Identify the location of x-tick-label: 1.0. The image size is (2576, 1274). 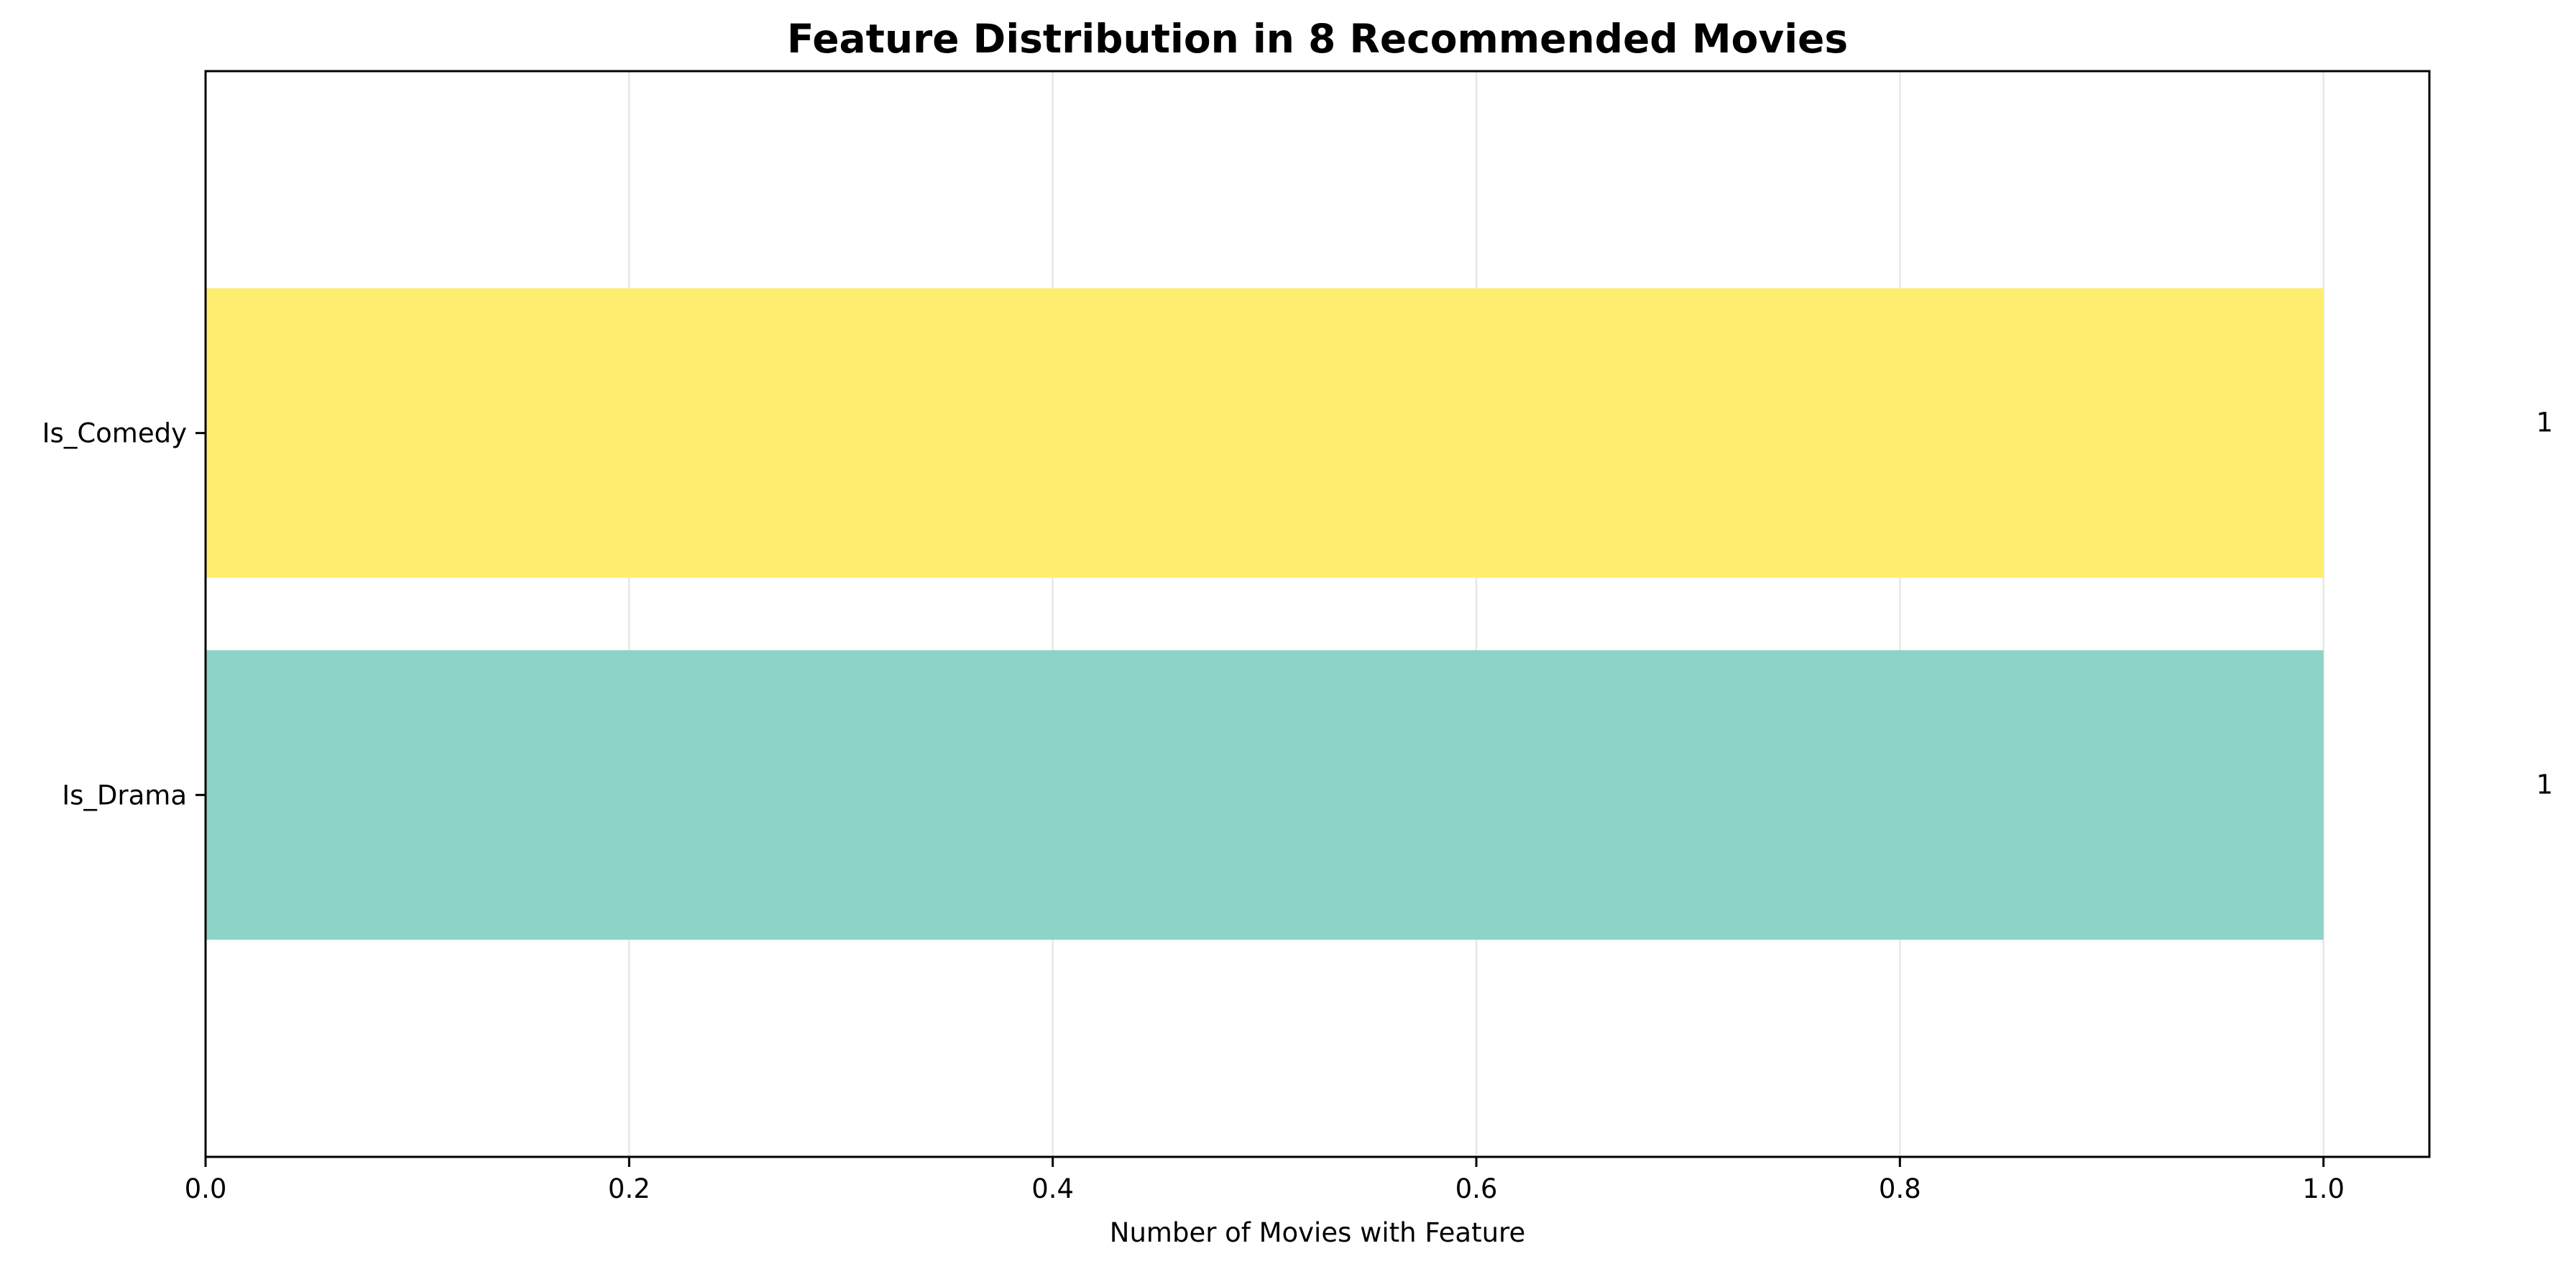
(2323, 1189).